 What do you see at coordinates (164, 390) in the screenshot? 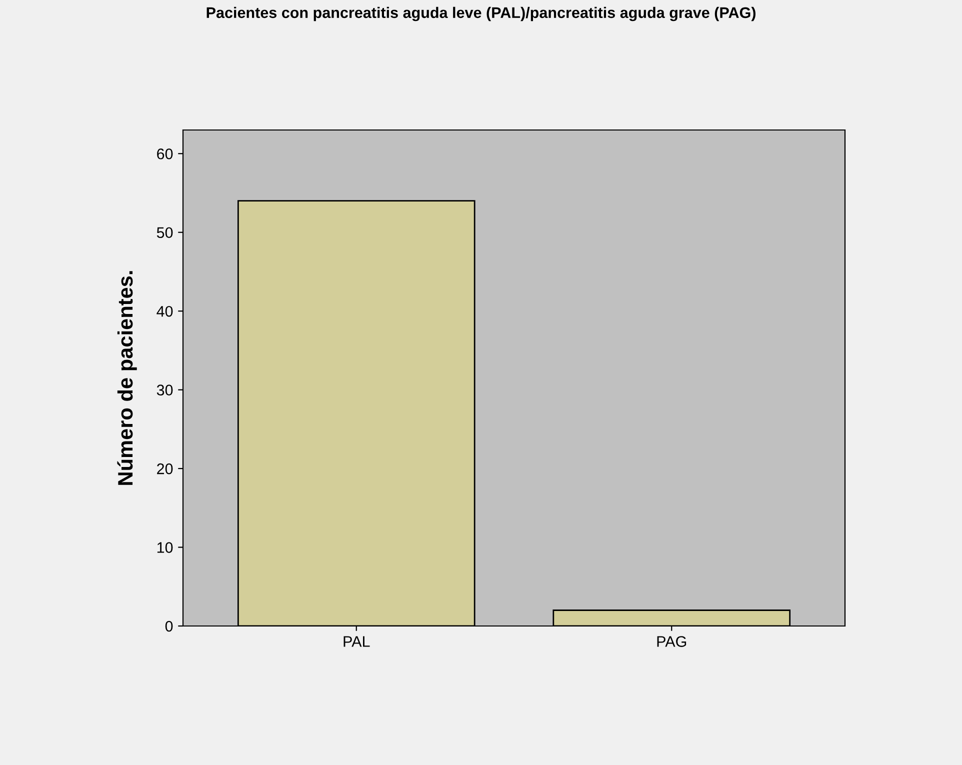
I see `y-tick-label: 30` at bounding box center [164, 390].